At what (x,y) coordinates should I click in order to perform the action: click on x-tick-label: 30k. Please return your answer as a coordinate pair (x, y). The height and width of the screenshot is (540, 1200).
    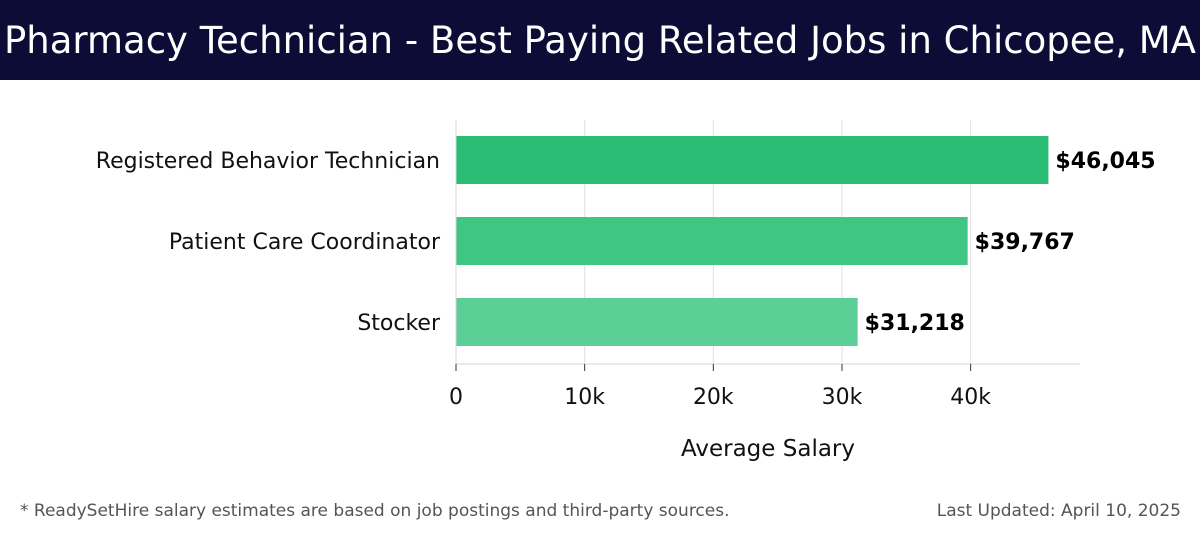
    Looking at the image, I should click on (842, 397).